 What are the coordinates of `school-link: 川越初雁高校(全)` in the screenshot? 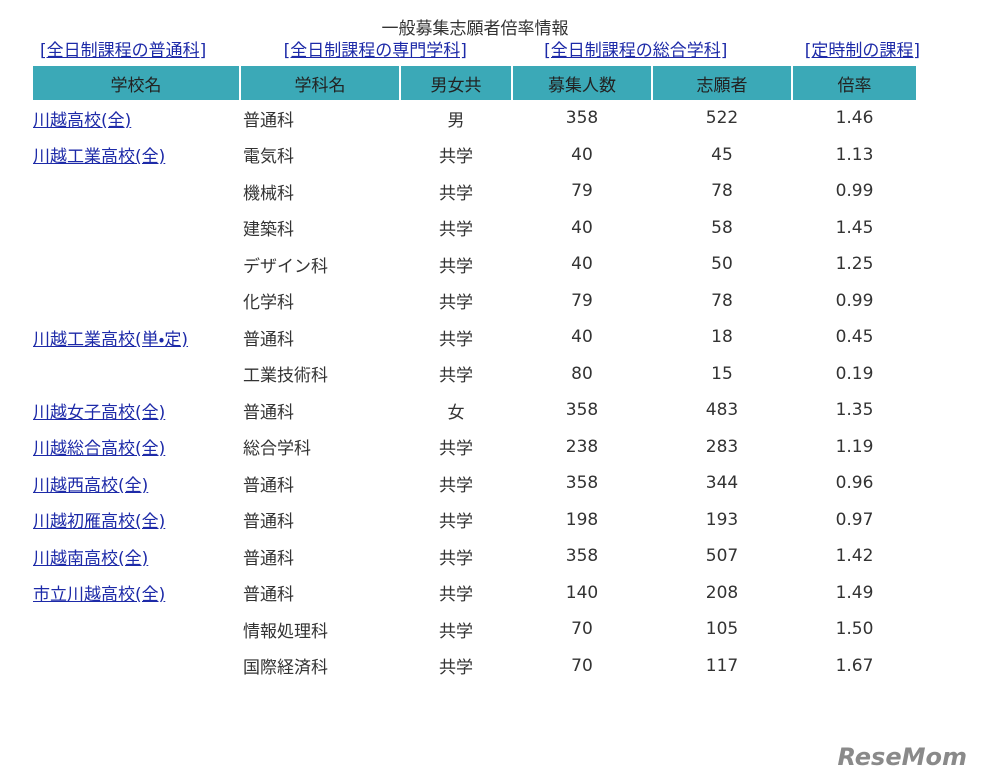 It's located at (99, 522).